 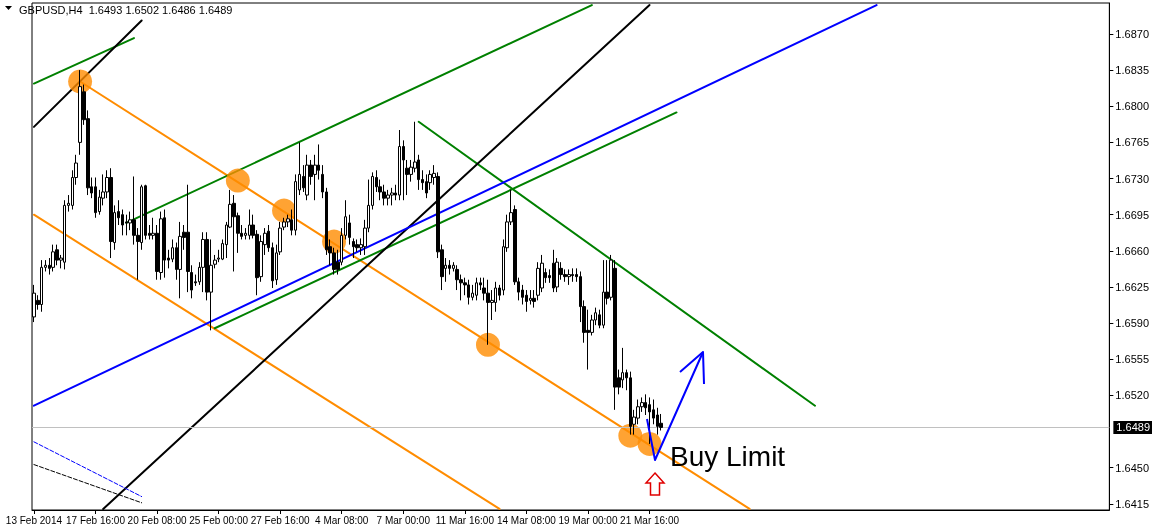 What do you see at coordinates (1132, 142) in the screenshot?
I see `y-tick-label: 1.6765` at bounding box center [1132, 142].